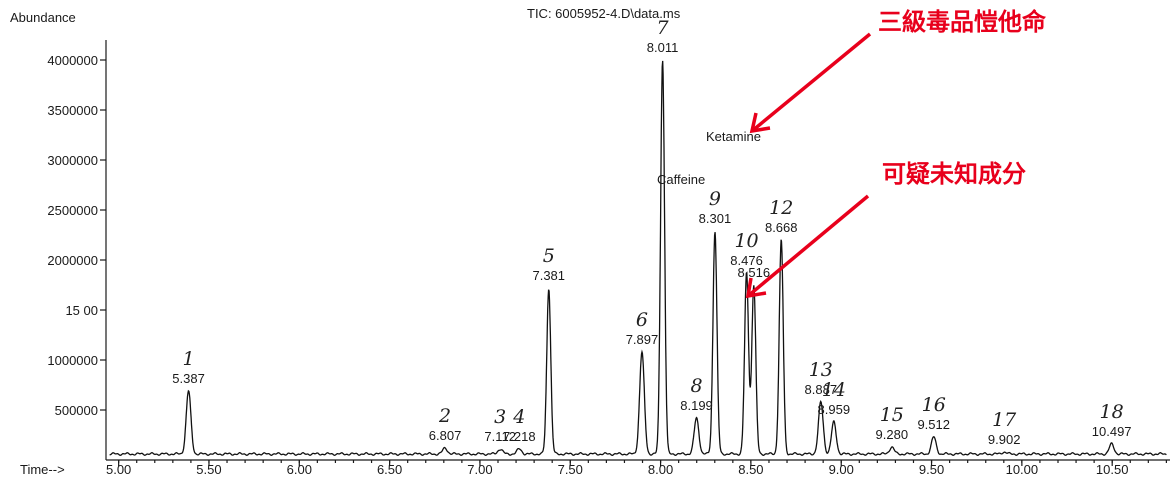  Describe the element at coordinates (715, 199) in the screenshot. I see `peak-number: 9` at that location.